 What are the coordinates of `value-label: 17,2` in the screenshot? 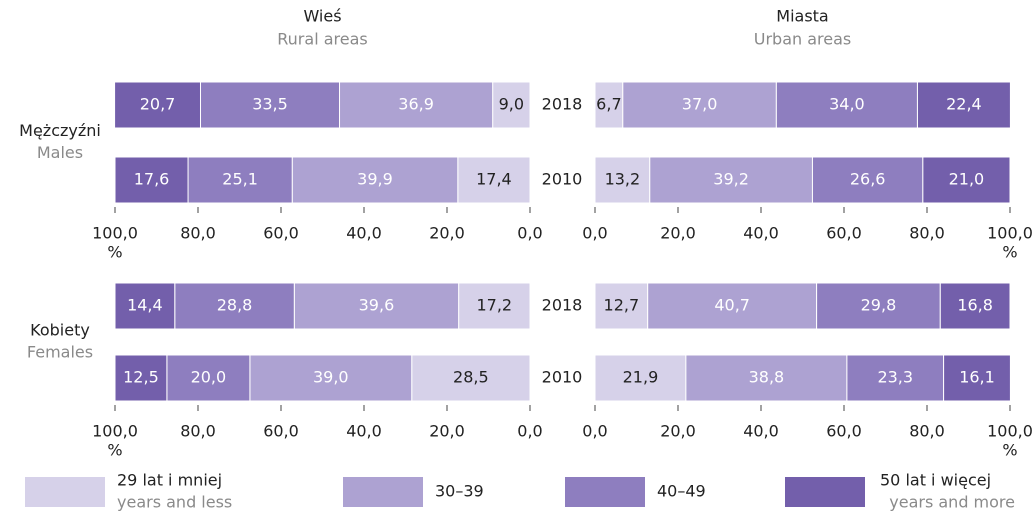 It's located at (494, 305).